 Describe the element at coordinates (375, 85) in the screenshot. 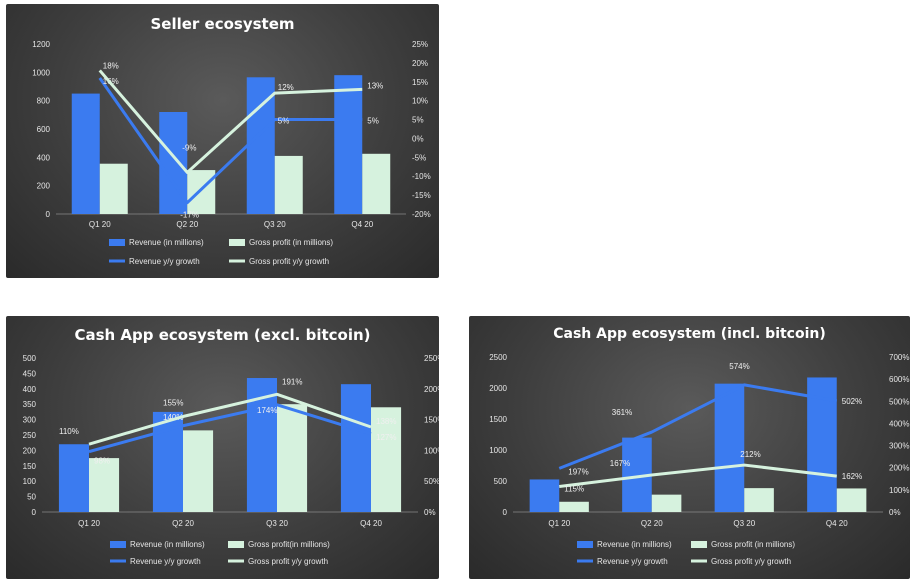

I see `gross-profit-growth-label: 13%` at that location.